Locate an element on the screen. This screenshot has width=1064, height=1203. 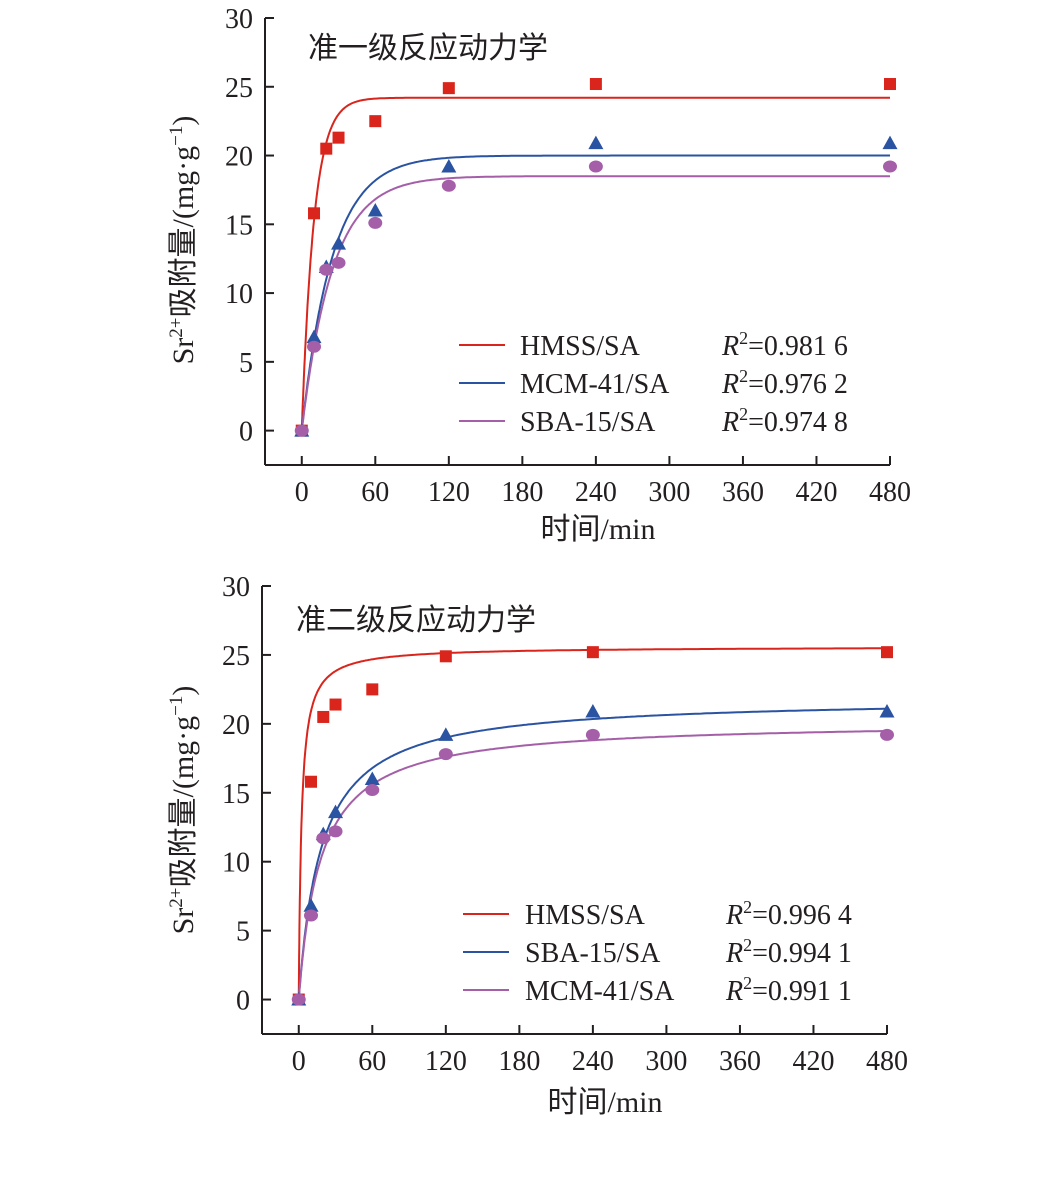
y-axis-title: Sr2+吸附量/(mg·g−1) is located at coordinates (183, 240).